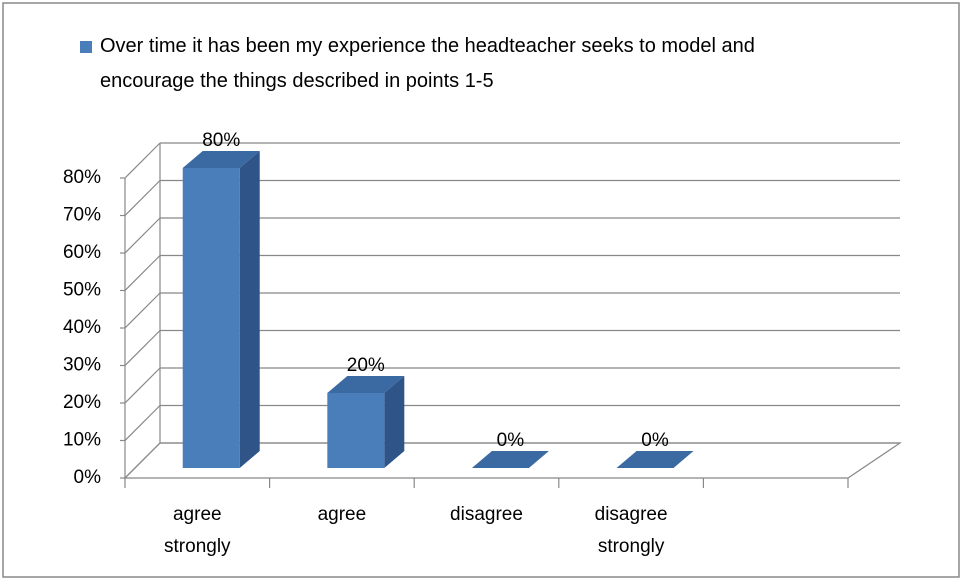  What do you see at coordinates (86, 47) in the screenshot?
I see `legend-swatch` at bounding box center [86, 47].